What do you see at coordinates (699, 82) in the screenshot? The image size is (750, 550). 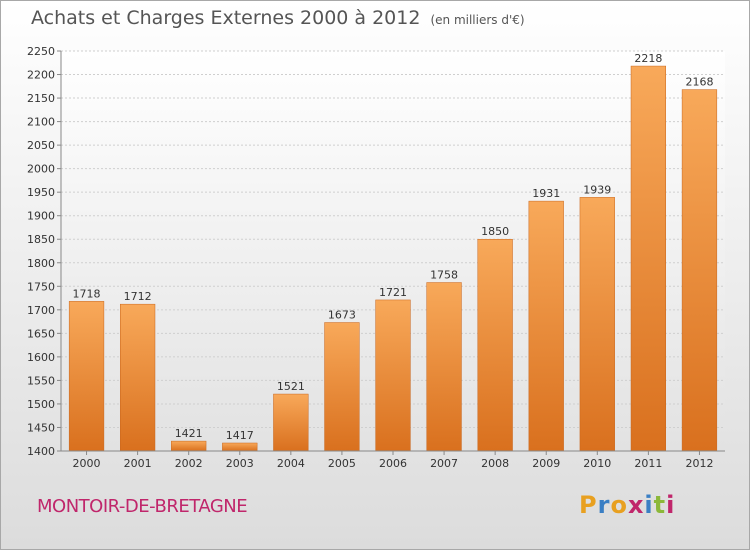 I see `value-label-2012: 2168` at bounding box center [699, 82].